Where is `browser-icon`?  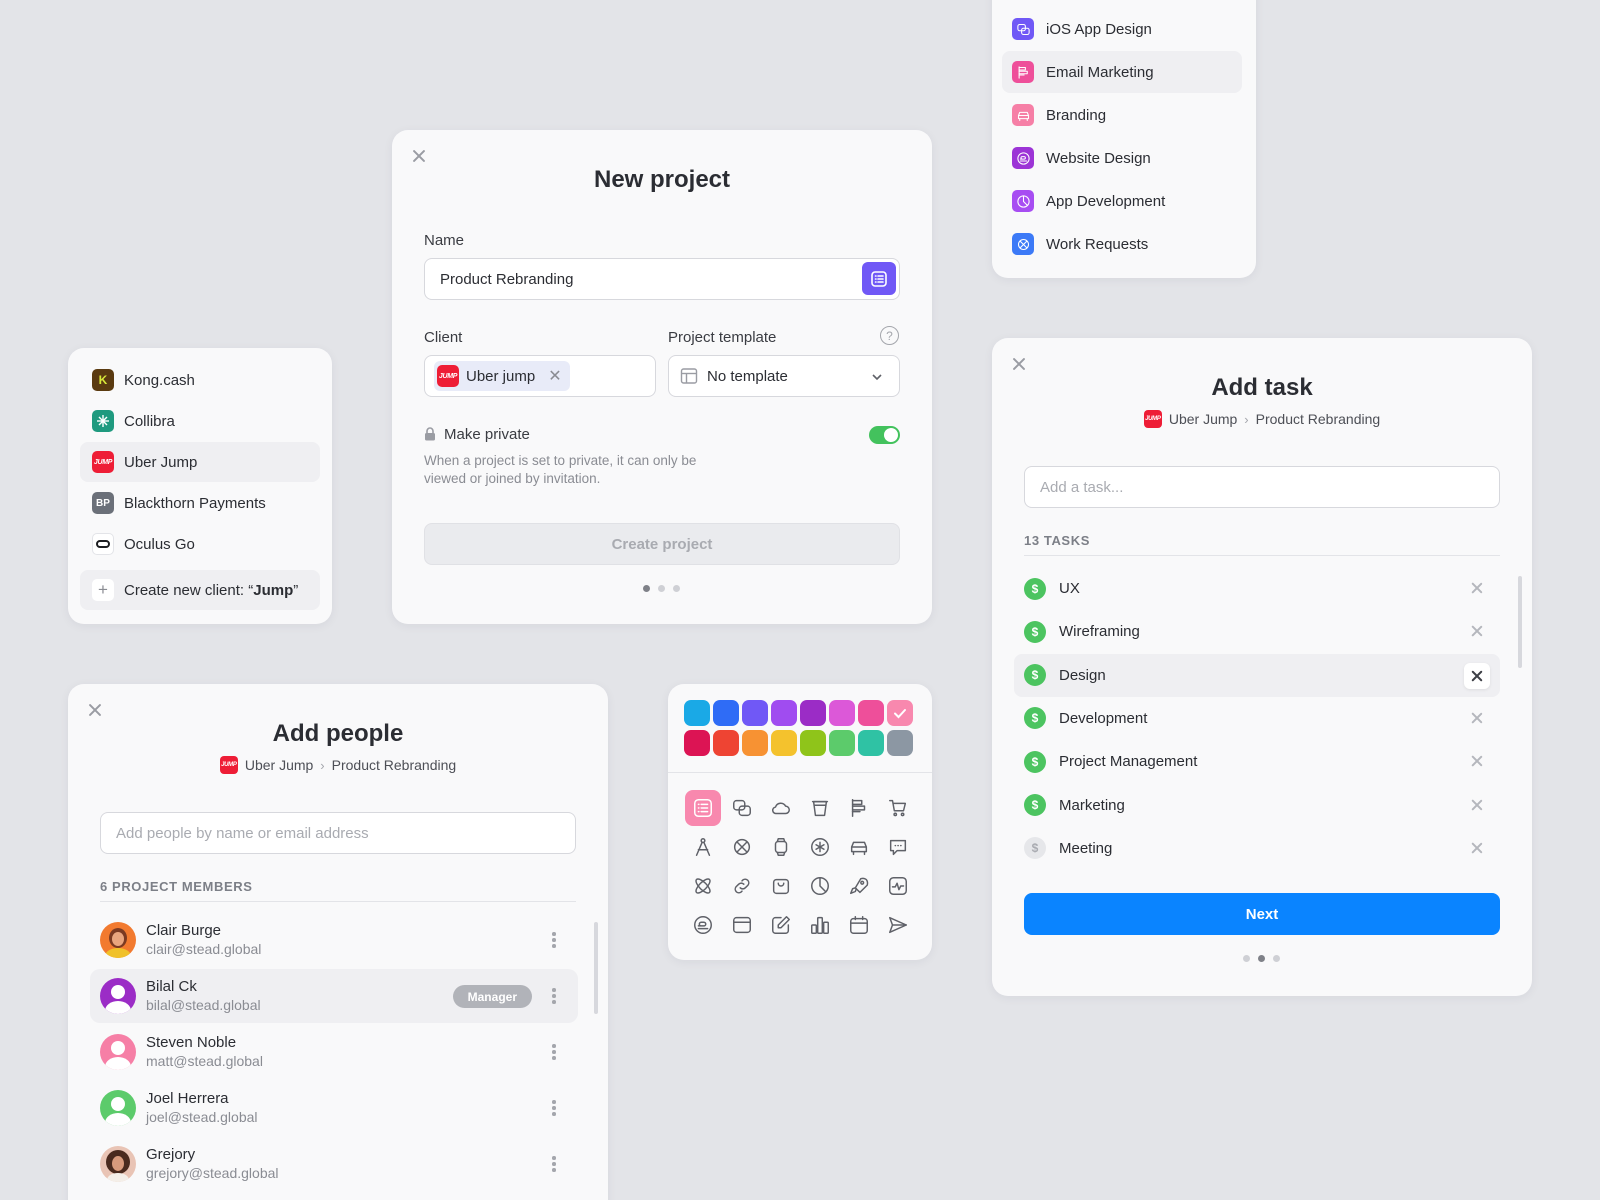 browser-icon is located at coordinates (742, 925).